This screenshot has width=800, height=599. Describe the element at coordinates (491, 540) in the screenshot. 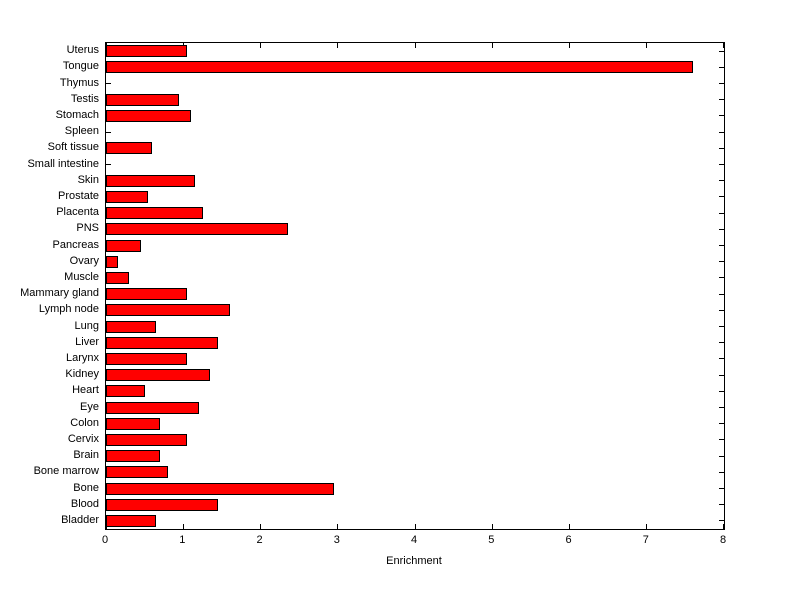

I see `x-tick-label: 5` at that location.